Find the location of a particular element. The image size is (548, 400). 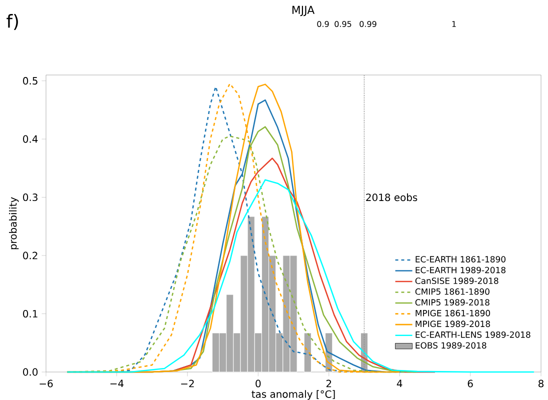

x-tick-label: 0 is located at coordinates (258, 384).